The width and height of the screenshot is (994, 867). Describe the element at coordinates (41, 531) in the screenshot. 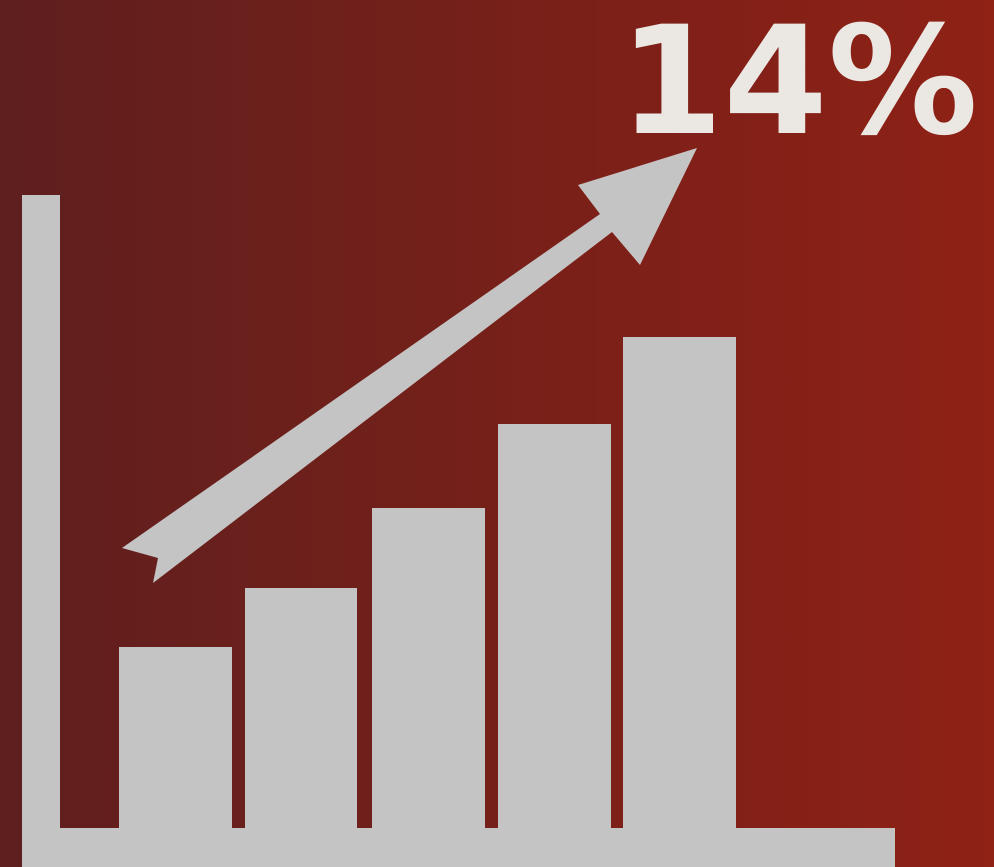

I see `vertical-axis` at that location.